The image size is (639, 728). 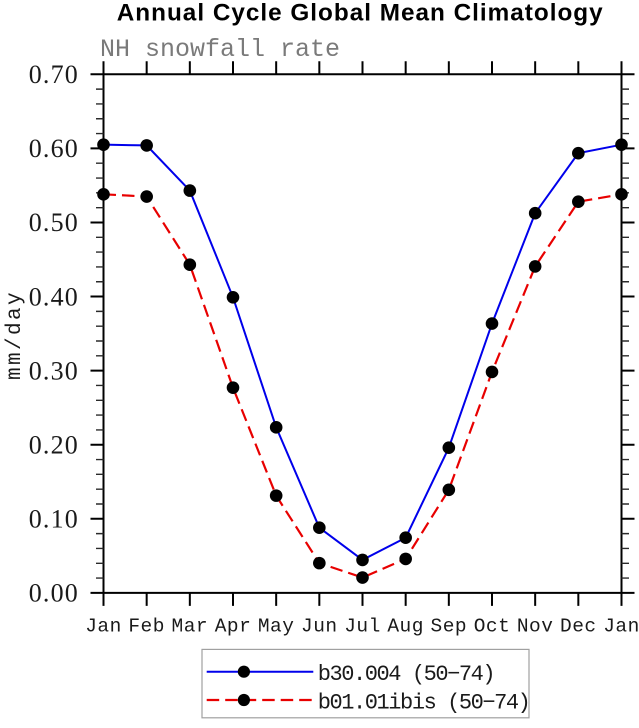 I want to click on svg-text: 0.30, so click(x=54, y=370).